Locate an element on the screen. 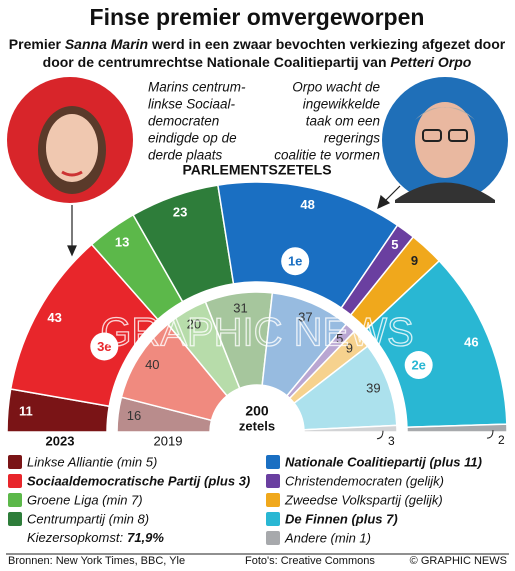  caption-right: Orpo wacht de is located at coordinates (336, 87).